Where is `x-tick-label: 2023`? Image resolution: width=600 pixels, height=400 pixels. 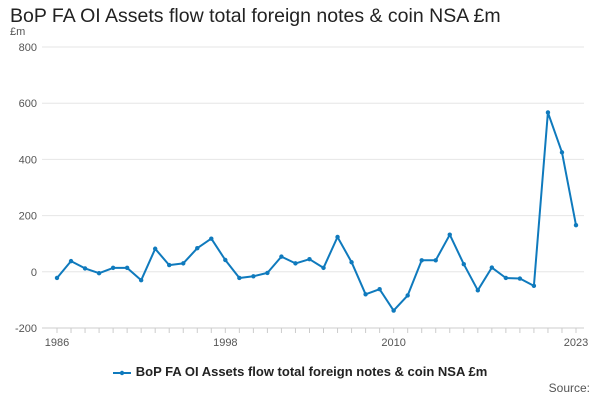 x-tick-label: 2023 is located at coordinates (576, 343).